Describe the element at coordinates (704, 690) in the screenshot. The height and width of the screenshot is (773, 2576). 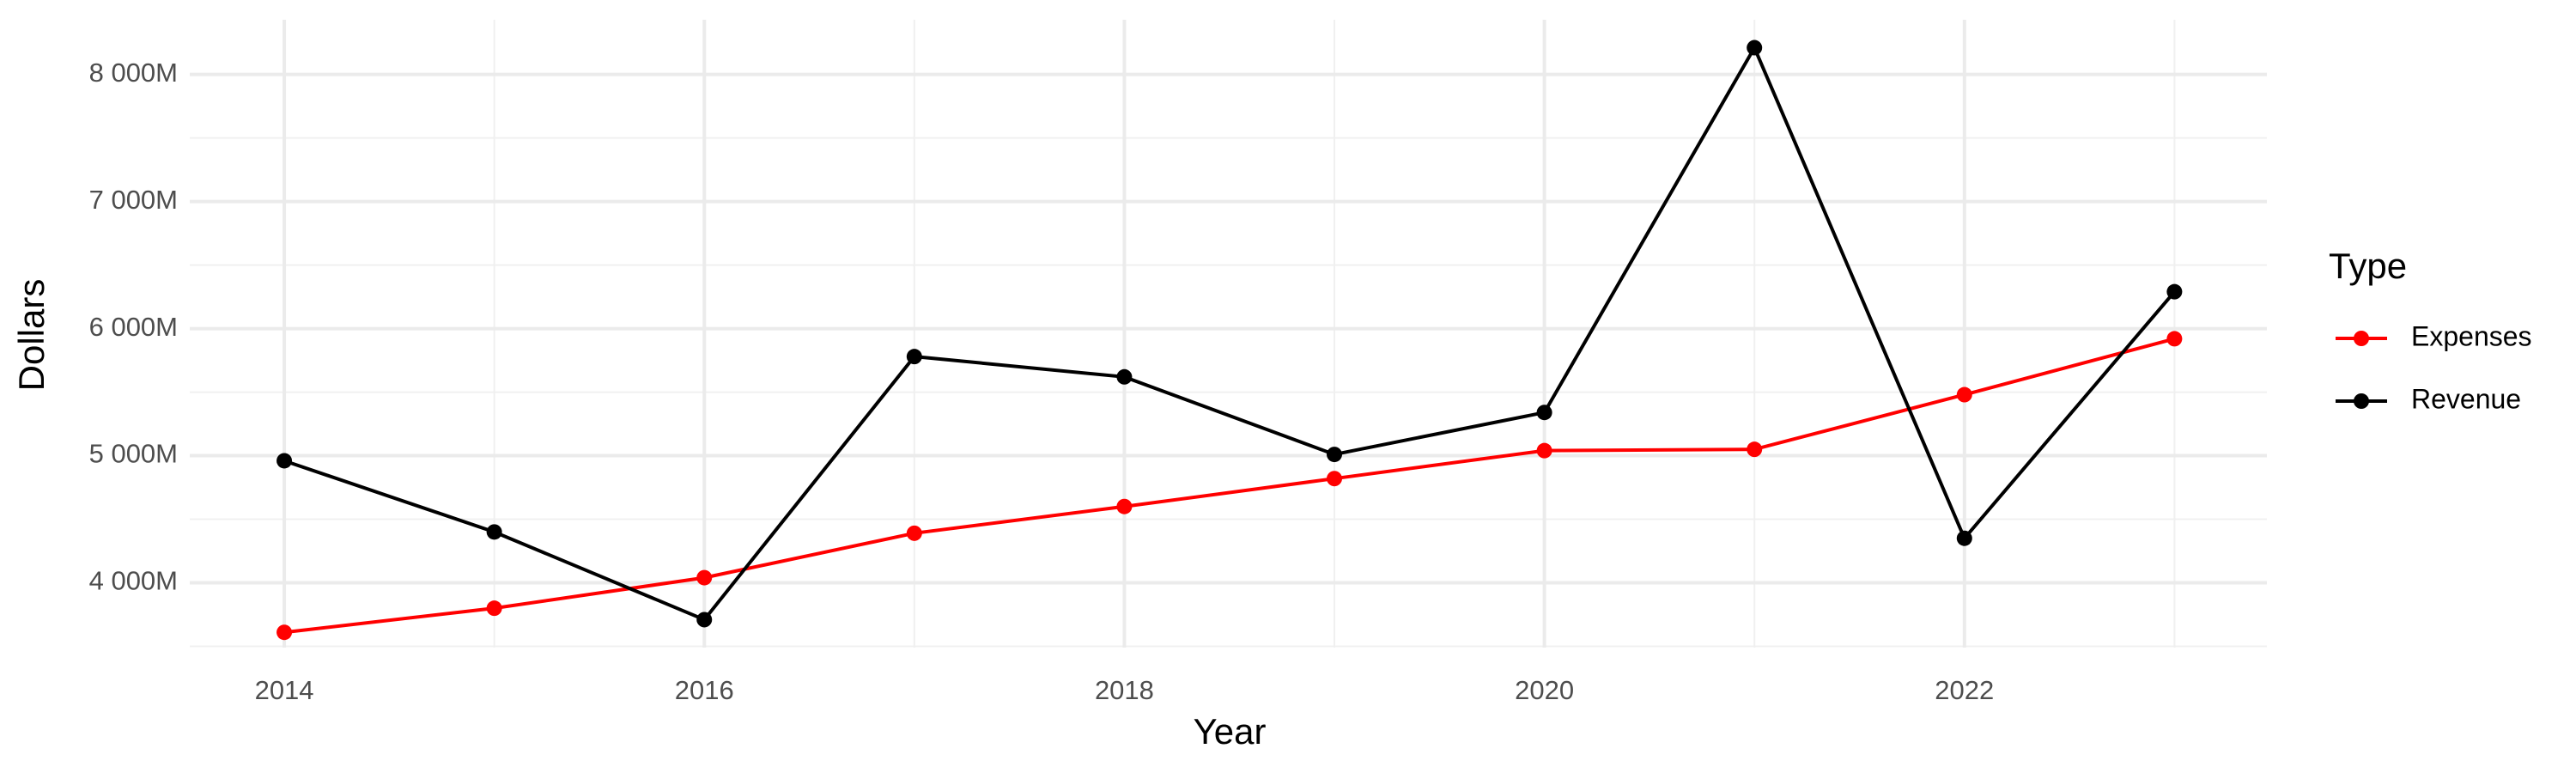
I see `x-tick-label: 2016` at that location.